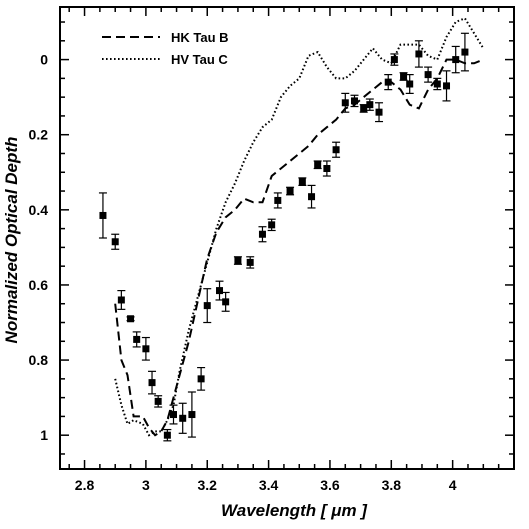  What do you see at coordinates (208, 485) in the screenshot?
I see `x-tick-label: 3.2` at bounding box center [208, 485].